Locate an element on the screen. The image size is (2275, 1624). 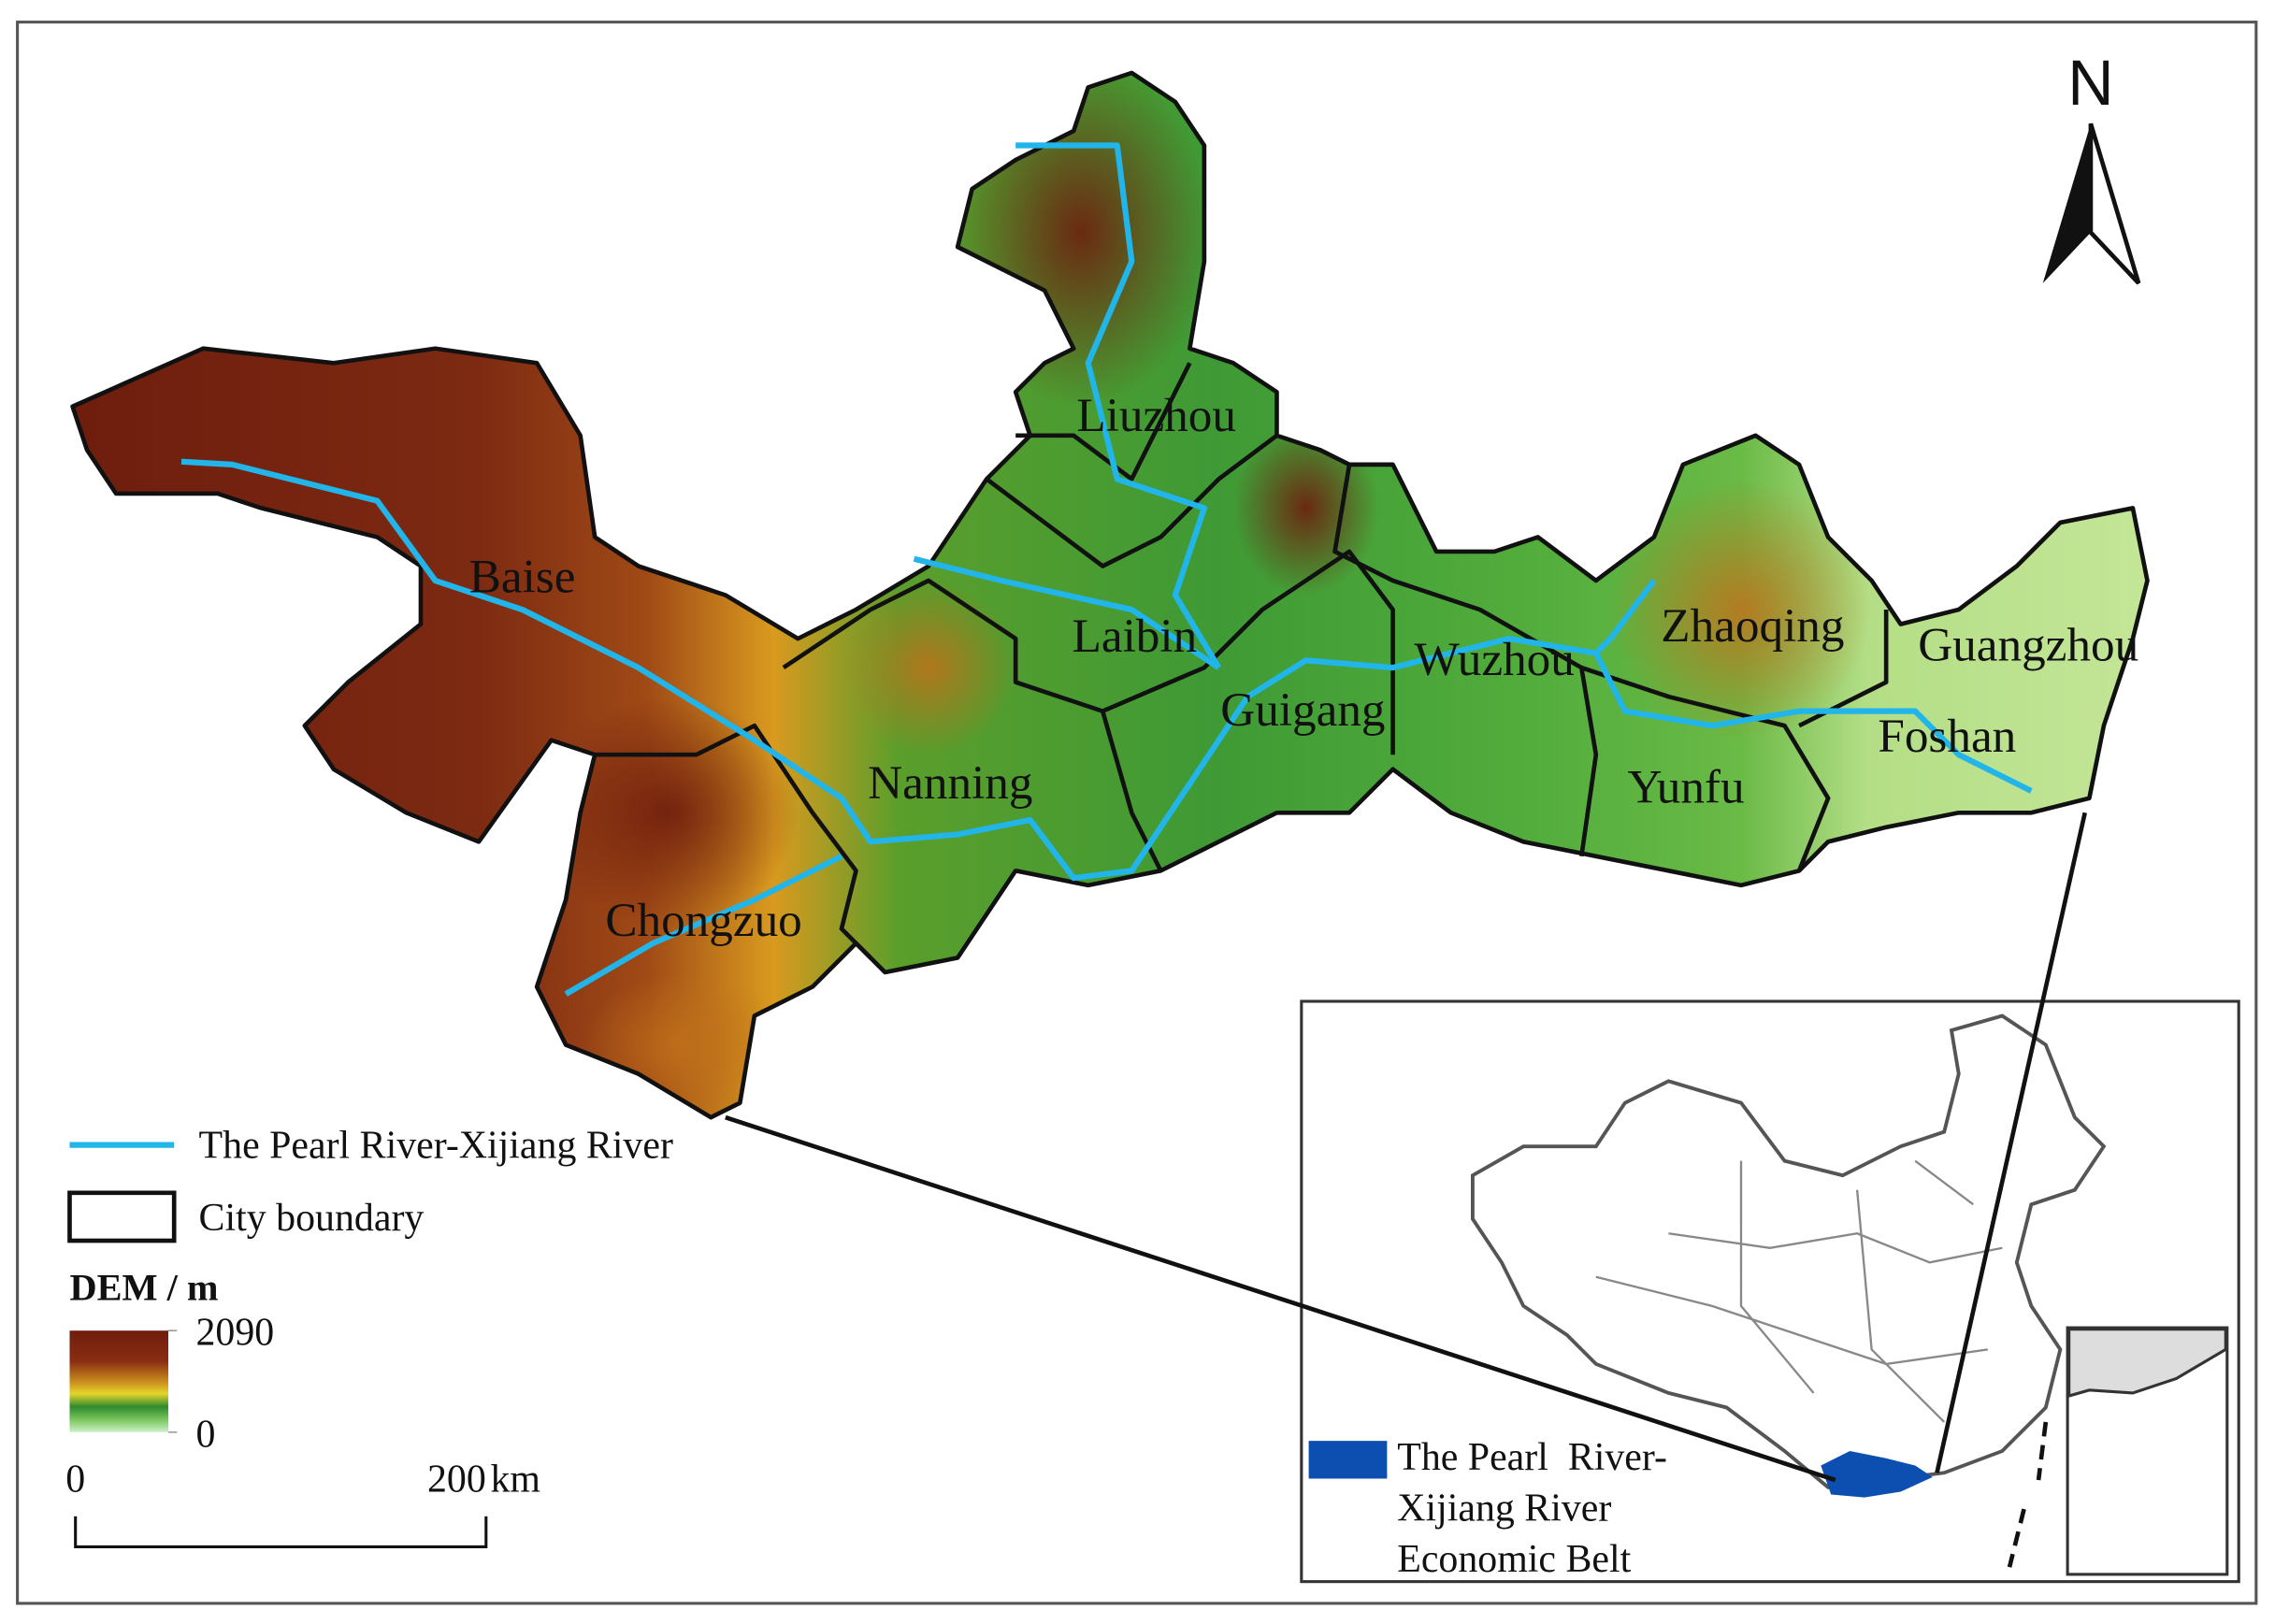
dem-label: 2090 is located at coordinates (234, 1333).